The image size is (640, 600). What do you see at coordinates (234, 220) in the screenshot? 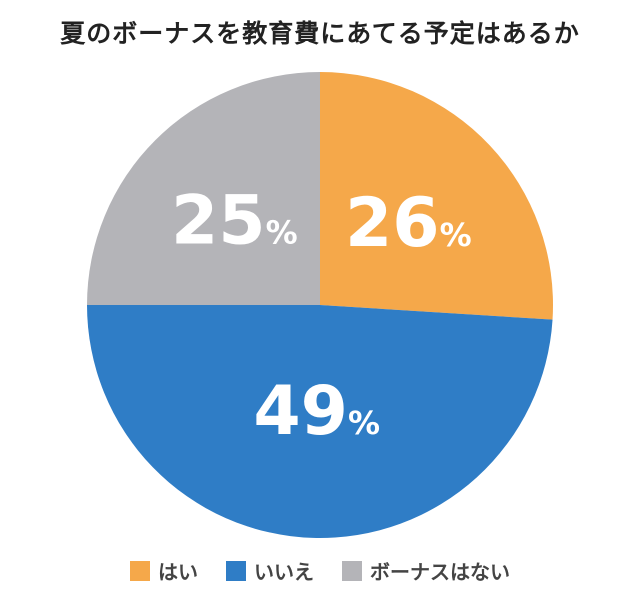
I see `slice-label: 25%` at bounding box center [234, 220].